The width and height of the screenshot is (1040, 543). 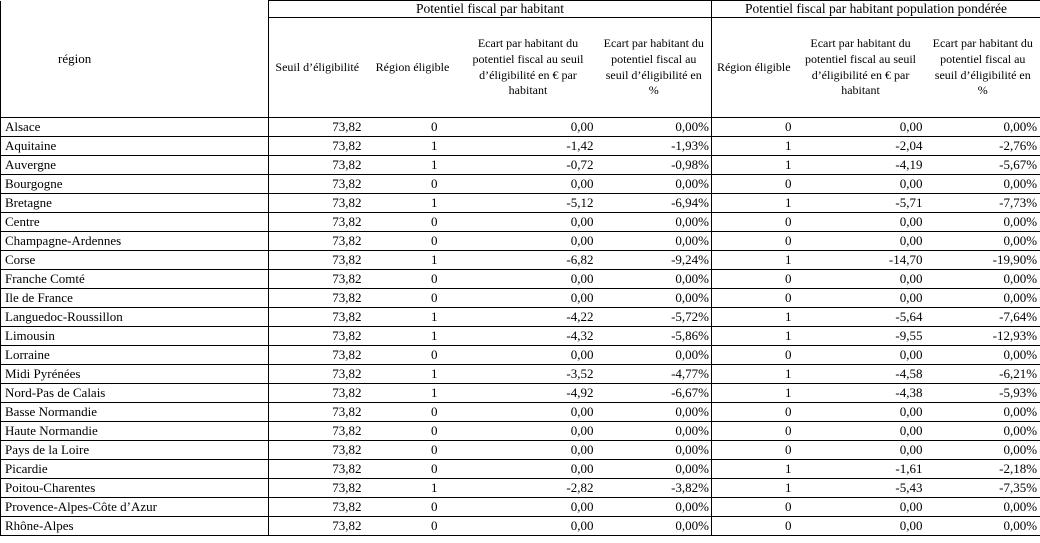 I want to click on region-name: Franche Comté, so click(x=134, y=279).